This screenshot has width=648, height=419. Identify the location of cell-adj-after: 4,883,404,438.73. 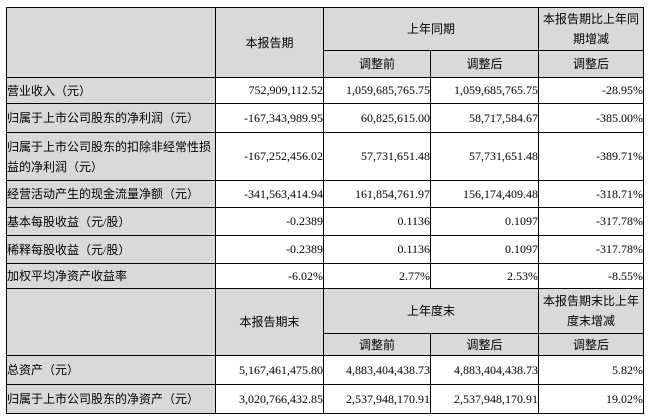
(484, 370).